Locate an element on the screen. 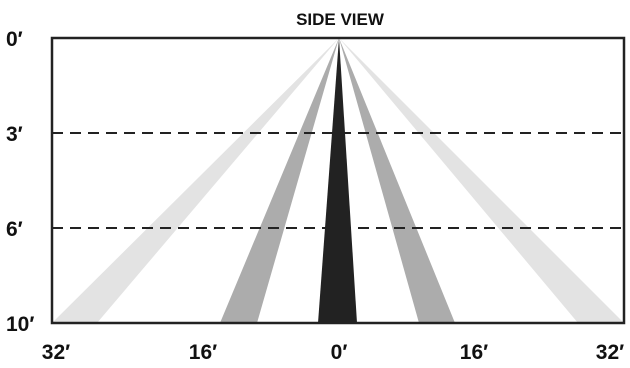 This screenshot has width=630, height=368. width-label-left-16: 16′ is located at coordinates (203, 352).